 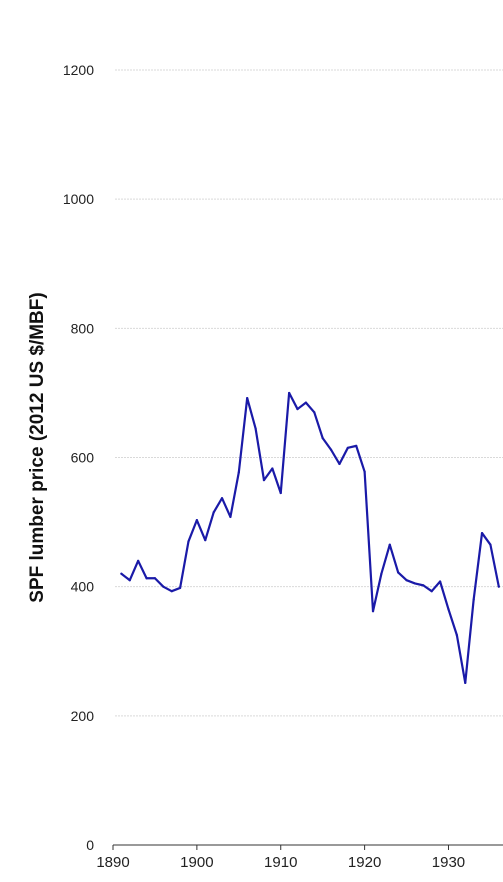 What do you see at coordinates (415, 583) in the screenshot?
I see `data-point-1926` at bounding box center [415, 583].